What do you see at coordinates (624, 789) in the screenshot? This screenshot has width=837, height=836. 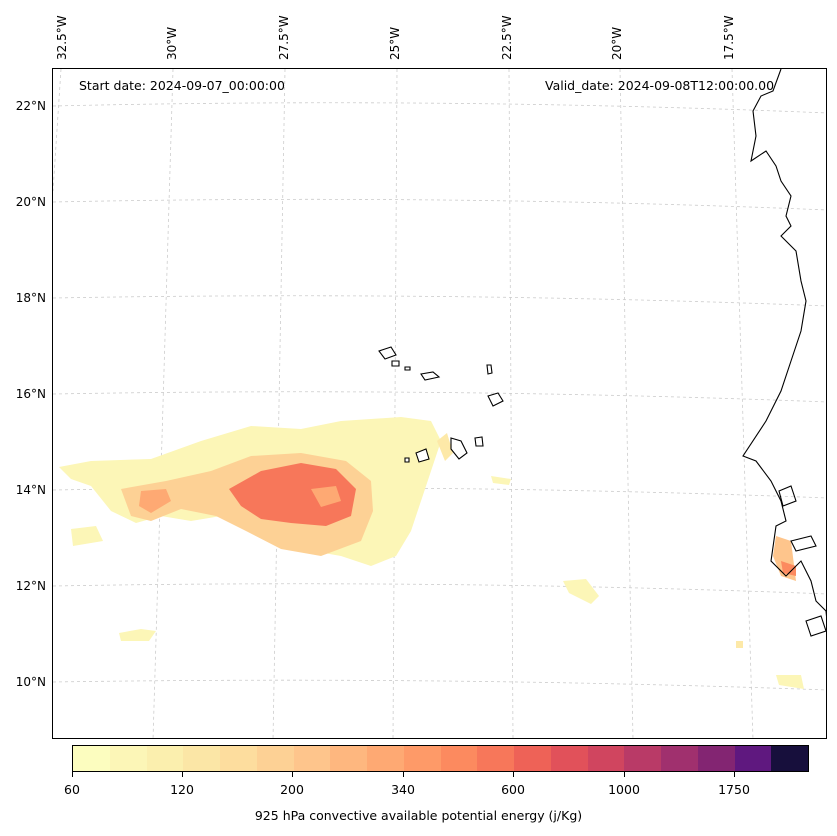 I see `colorbar-tick-1000: 1000` at bounding box center [624, 789].